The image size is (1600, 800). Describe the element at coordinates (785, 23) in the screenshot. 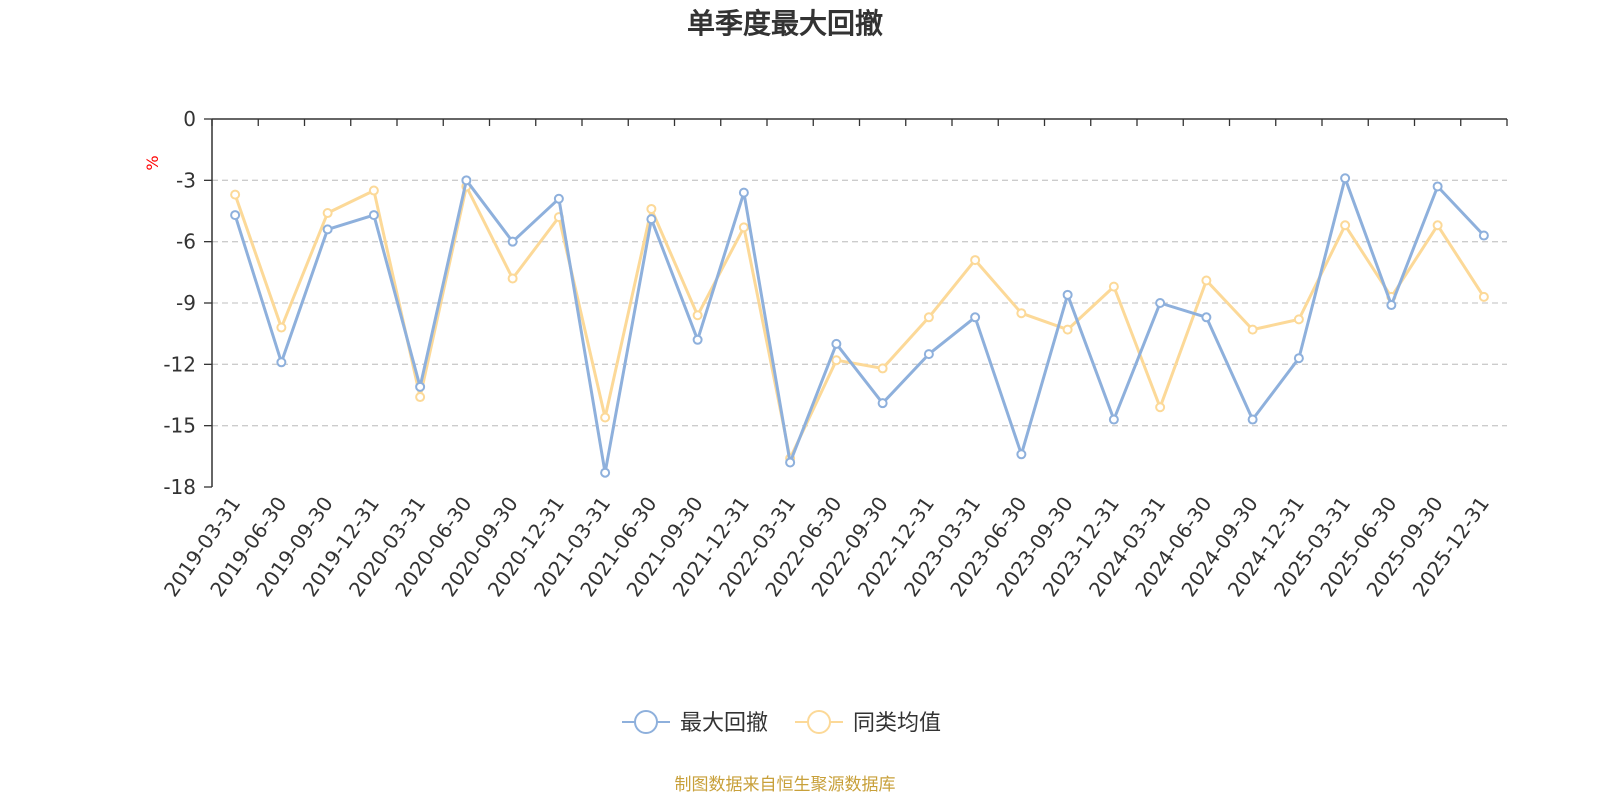

I see `chart-title: 单季度最大回撤` at that location.